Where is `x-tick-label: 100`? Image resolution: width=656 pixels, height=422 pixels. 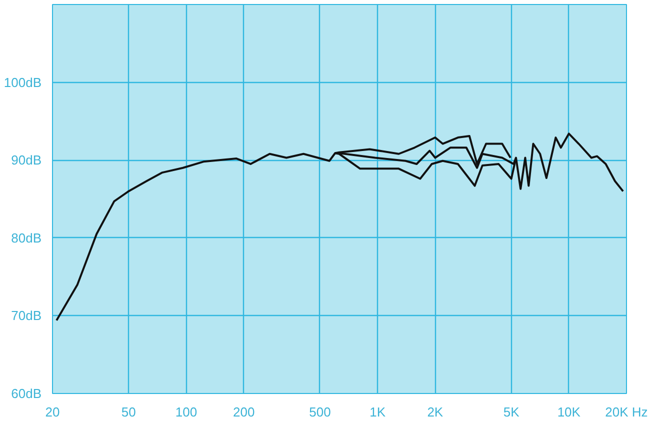
x-tick-label: 100 is located at coordinates (186, 412).